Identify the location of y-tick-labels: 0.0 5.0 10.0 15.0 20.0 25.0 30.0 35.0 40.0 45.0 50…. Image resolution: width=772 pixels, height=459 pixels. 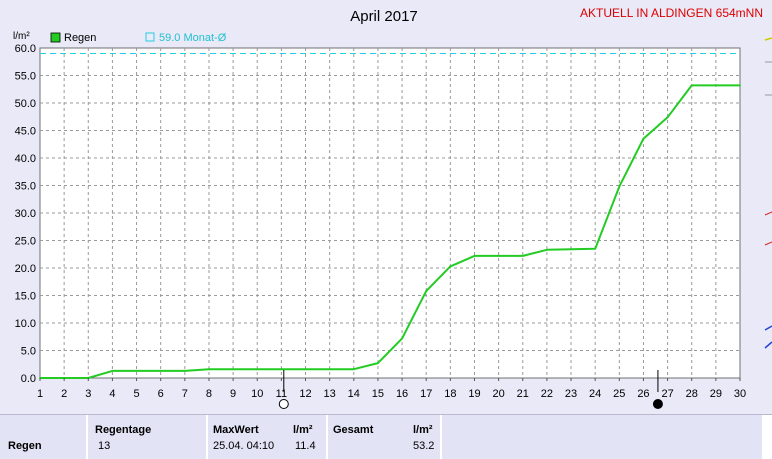
(25, 214).